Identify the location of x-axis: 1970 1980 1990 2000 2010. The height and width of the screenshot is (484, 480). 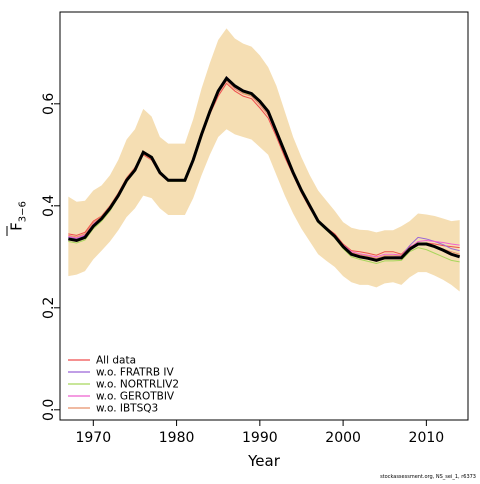
(259, 433).